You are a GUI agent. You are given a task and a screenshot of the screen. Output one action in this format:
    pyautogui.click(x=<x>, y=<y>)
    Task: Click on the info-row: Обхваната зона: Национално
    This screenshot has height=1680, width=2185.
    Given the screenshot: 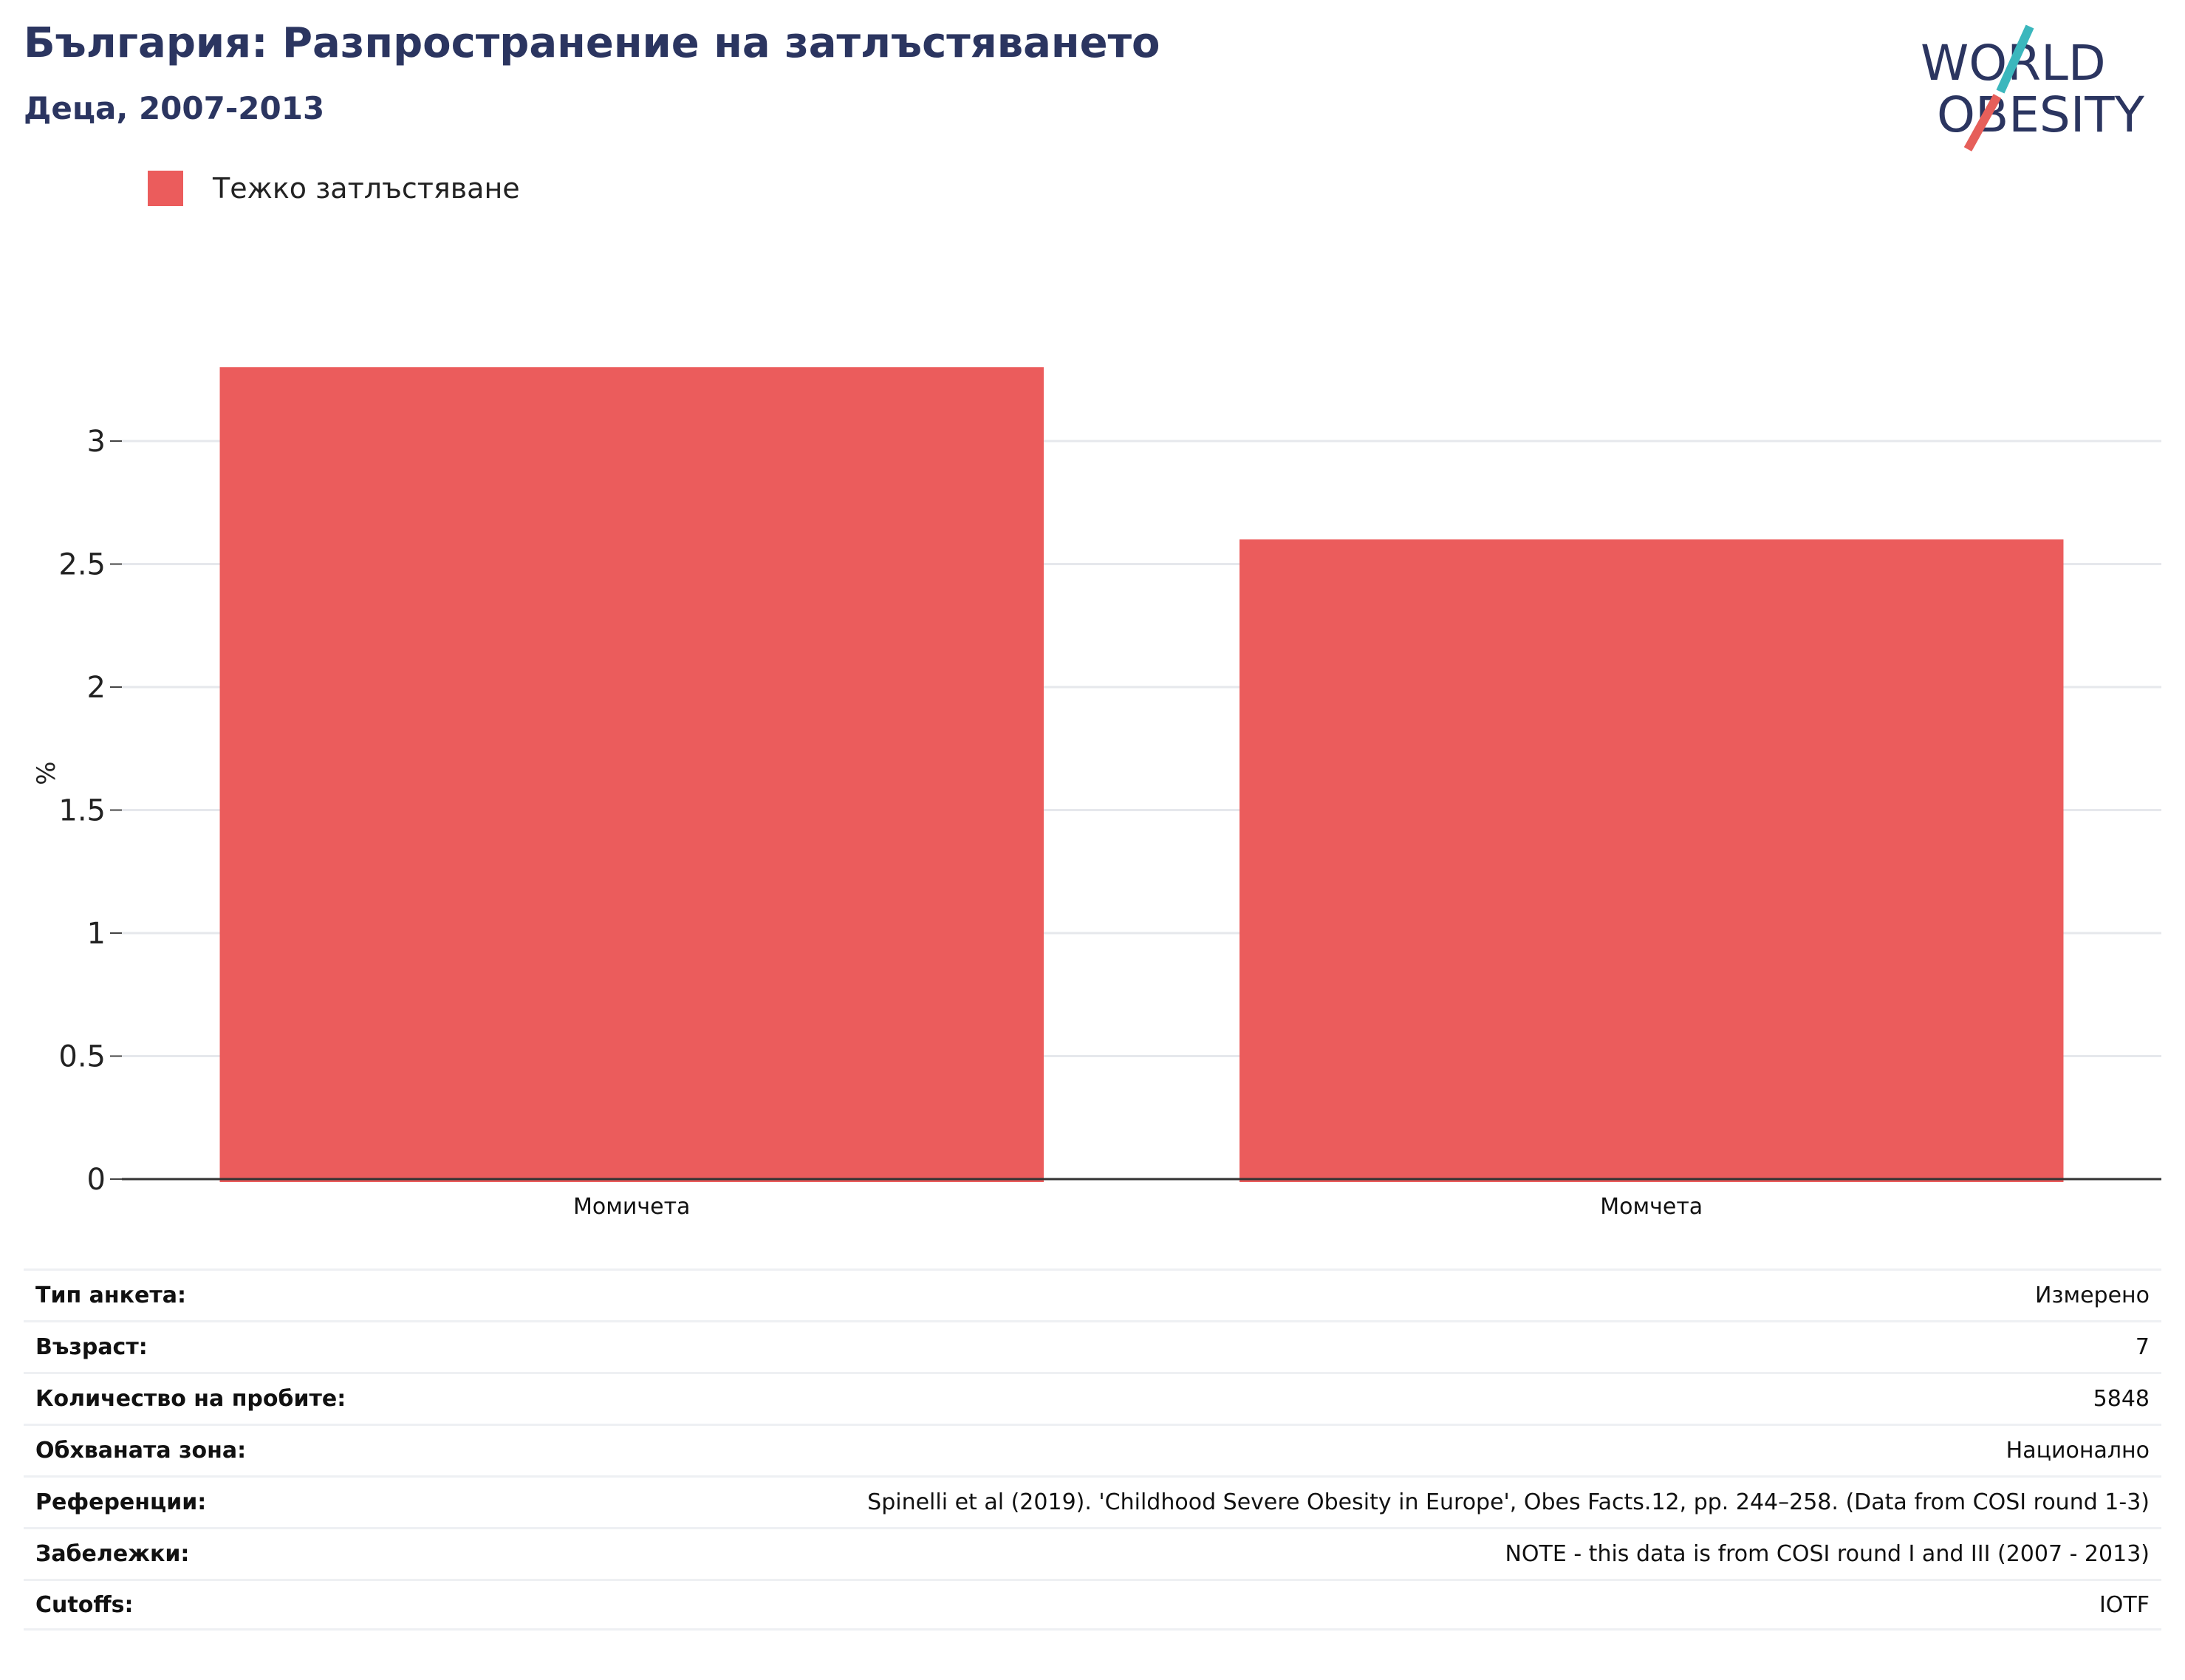 What is the action you would take?
    pyautogui.click(x=1092, y=1449)
    